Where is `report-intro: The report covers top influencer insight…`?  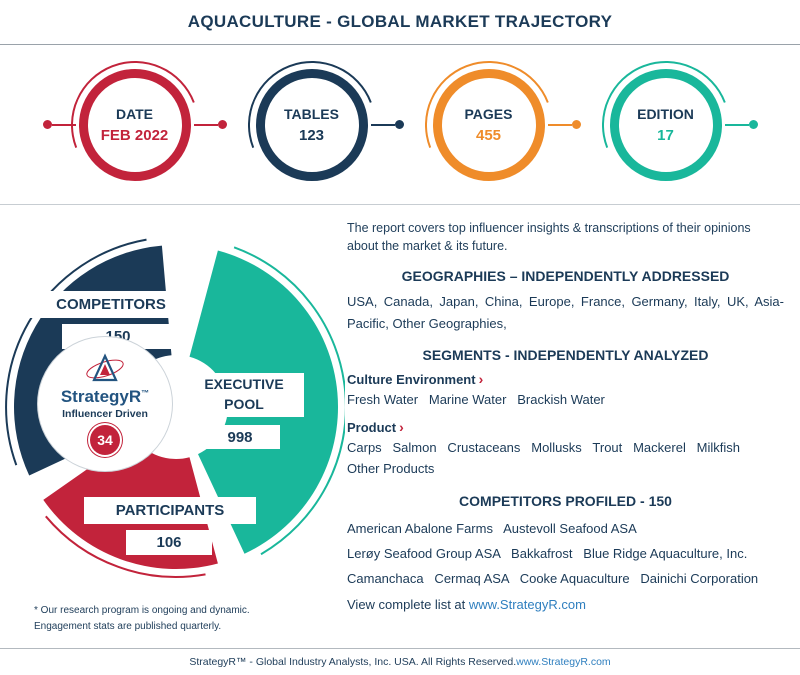 report-intro: The report covers top influencer insight… is located at coordinates (549, 237).